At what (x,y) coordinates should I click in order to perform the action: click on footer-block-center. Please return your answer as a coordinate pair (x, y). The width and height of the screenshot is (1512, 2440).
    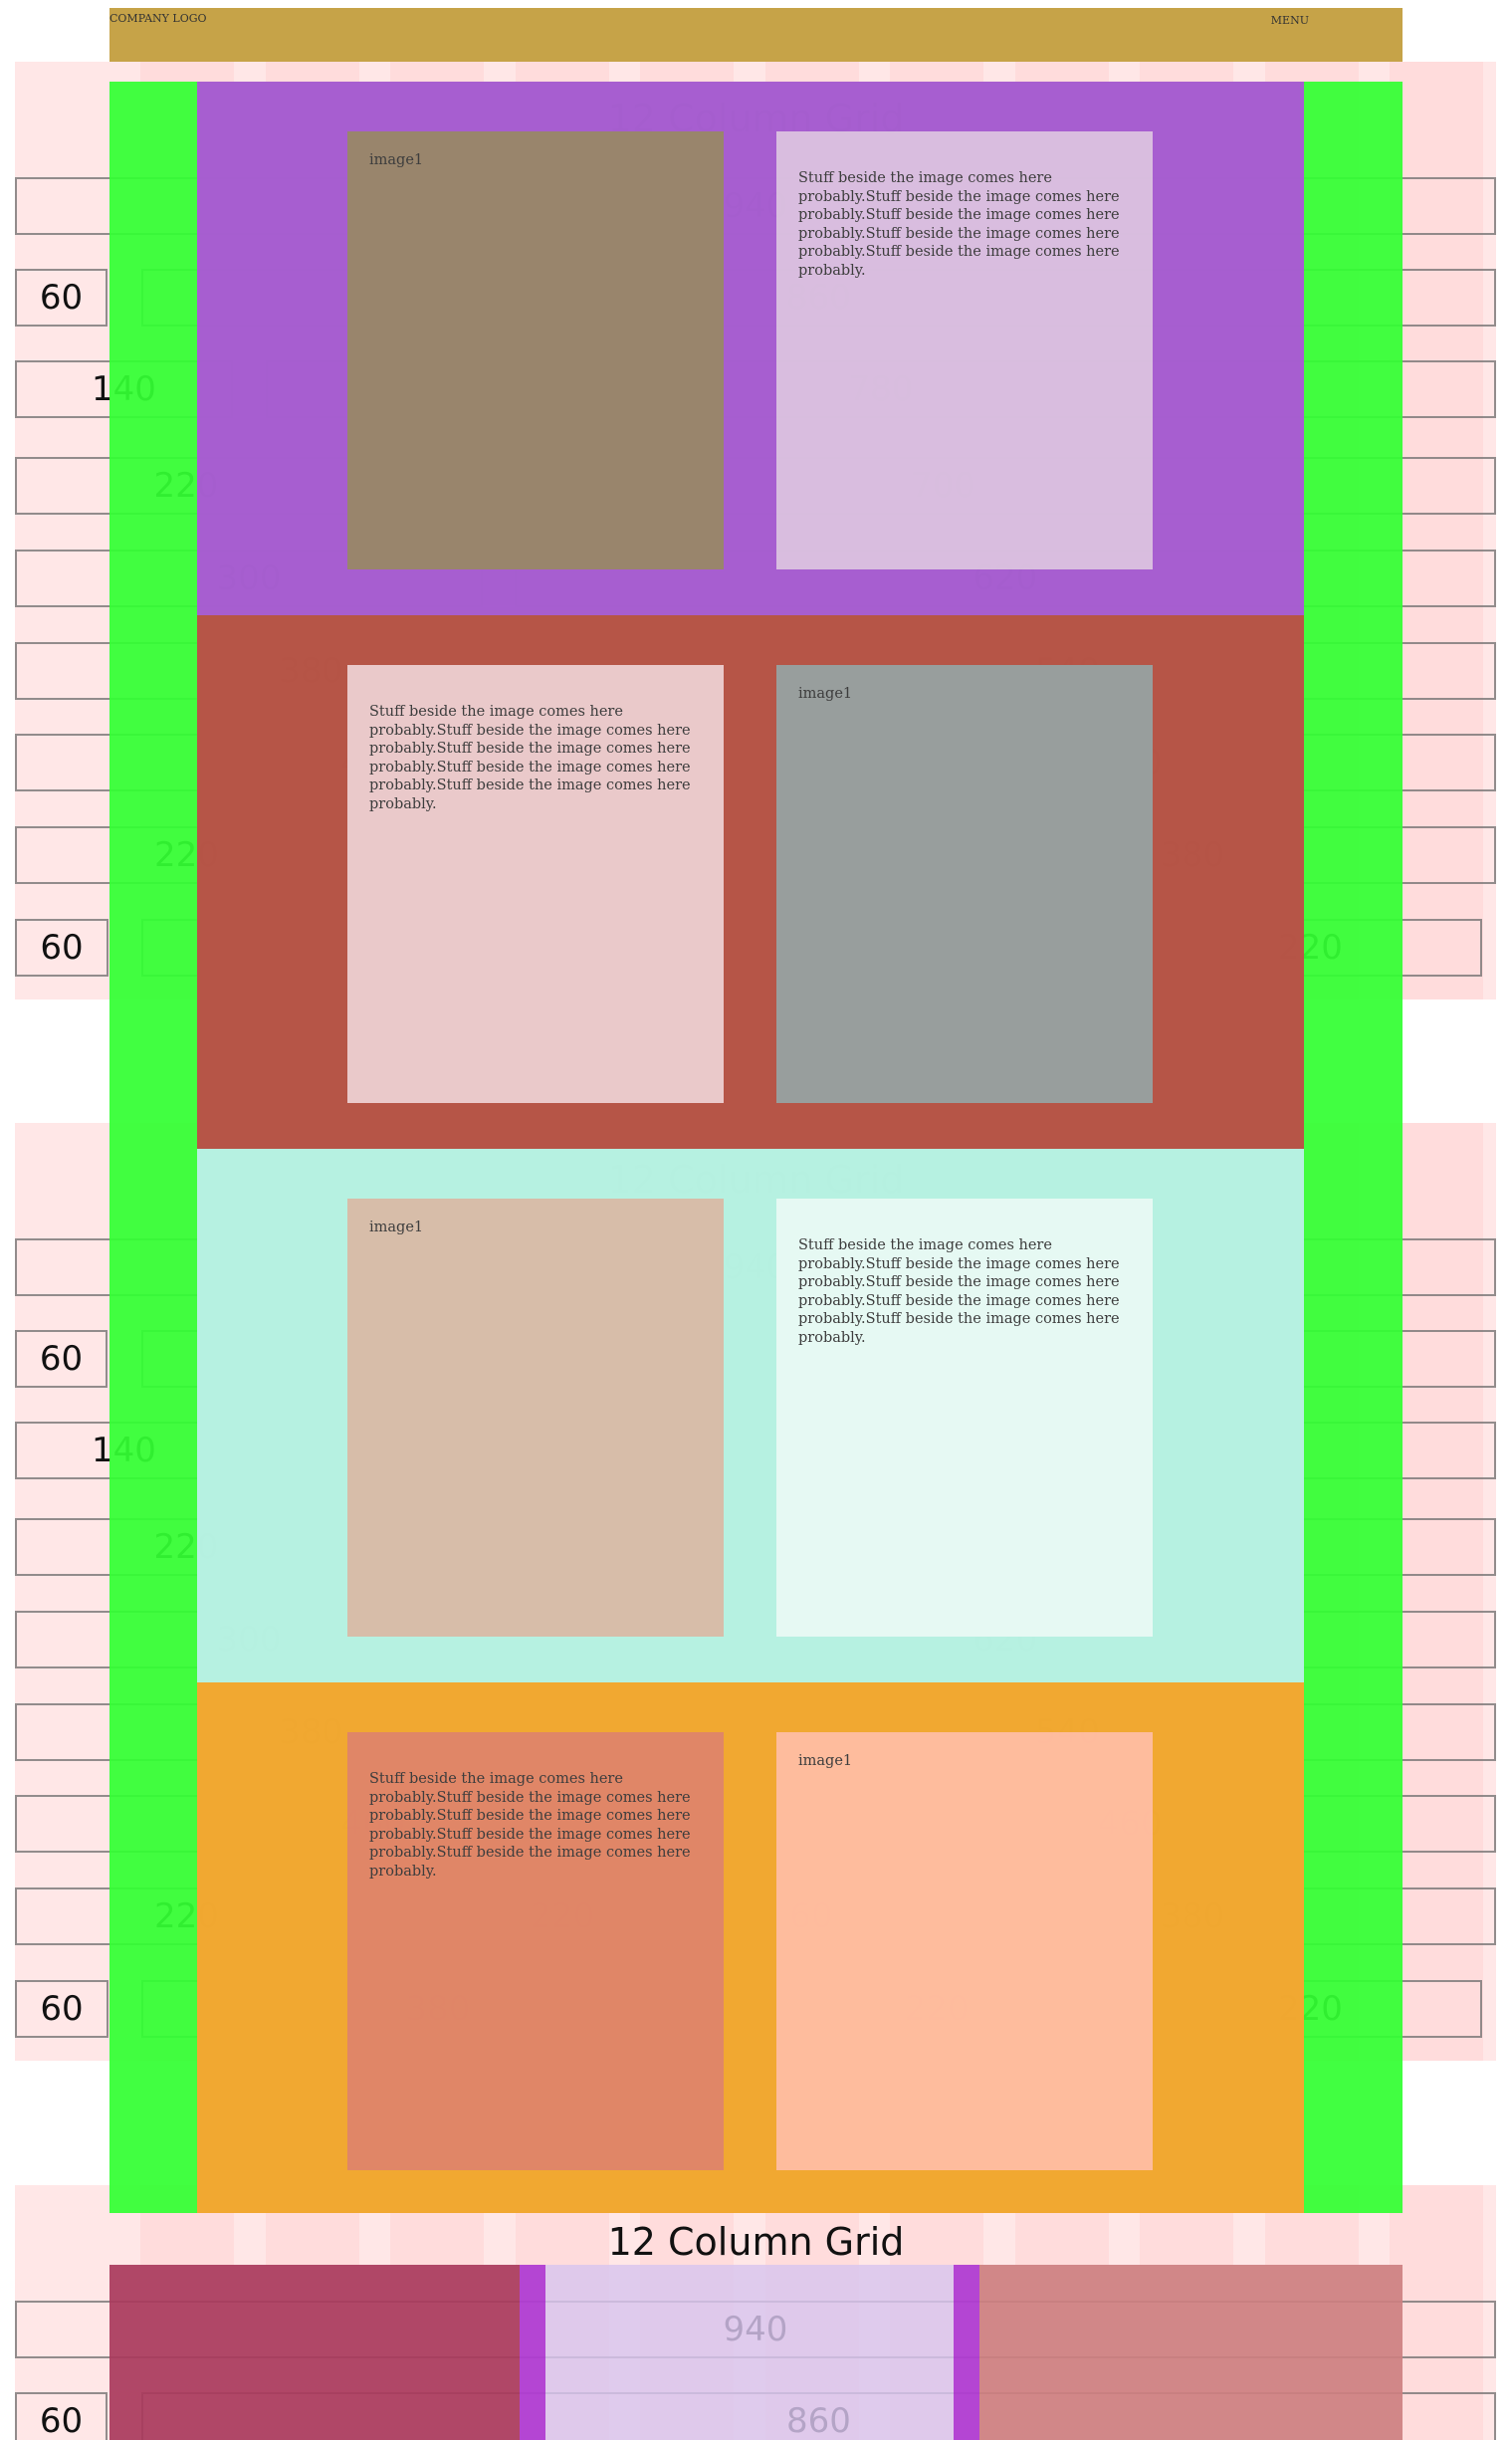
    Looking at the image, I should click on (749, 2352).